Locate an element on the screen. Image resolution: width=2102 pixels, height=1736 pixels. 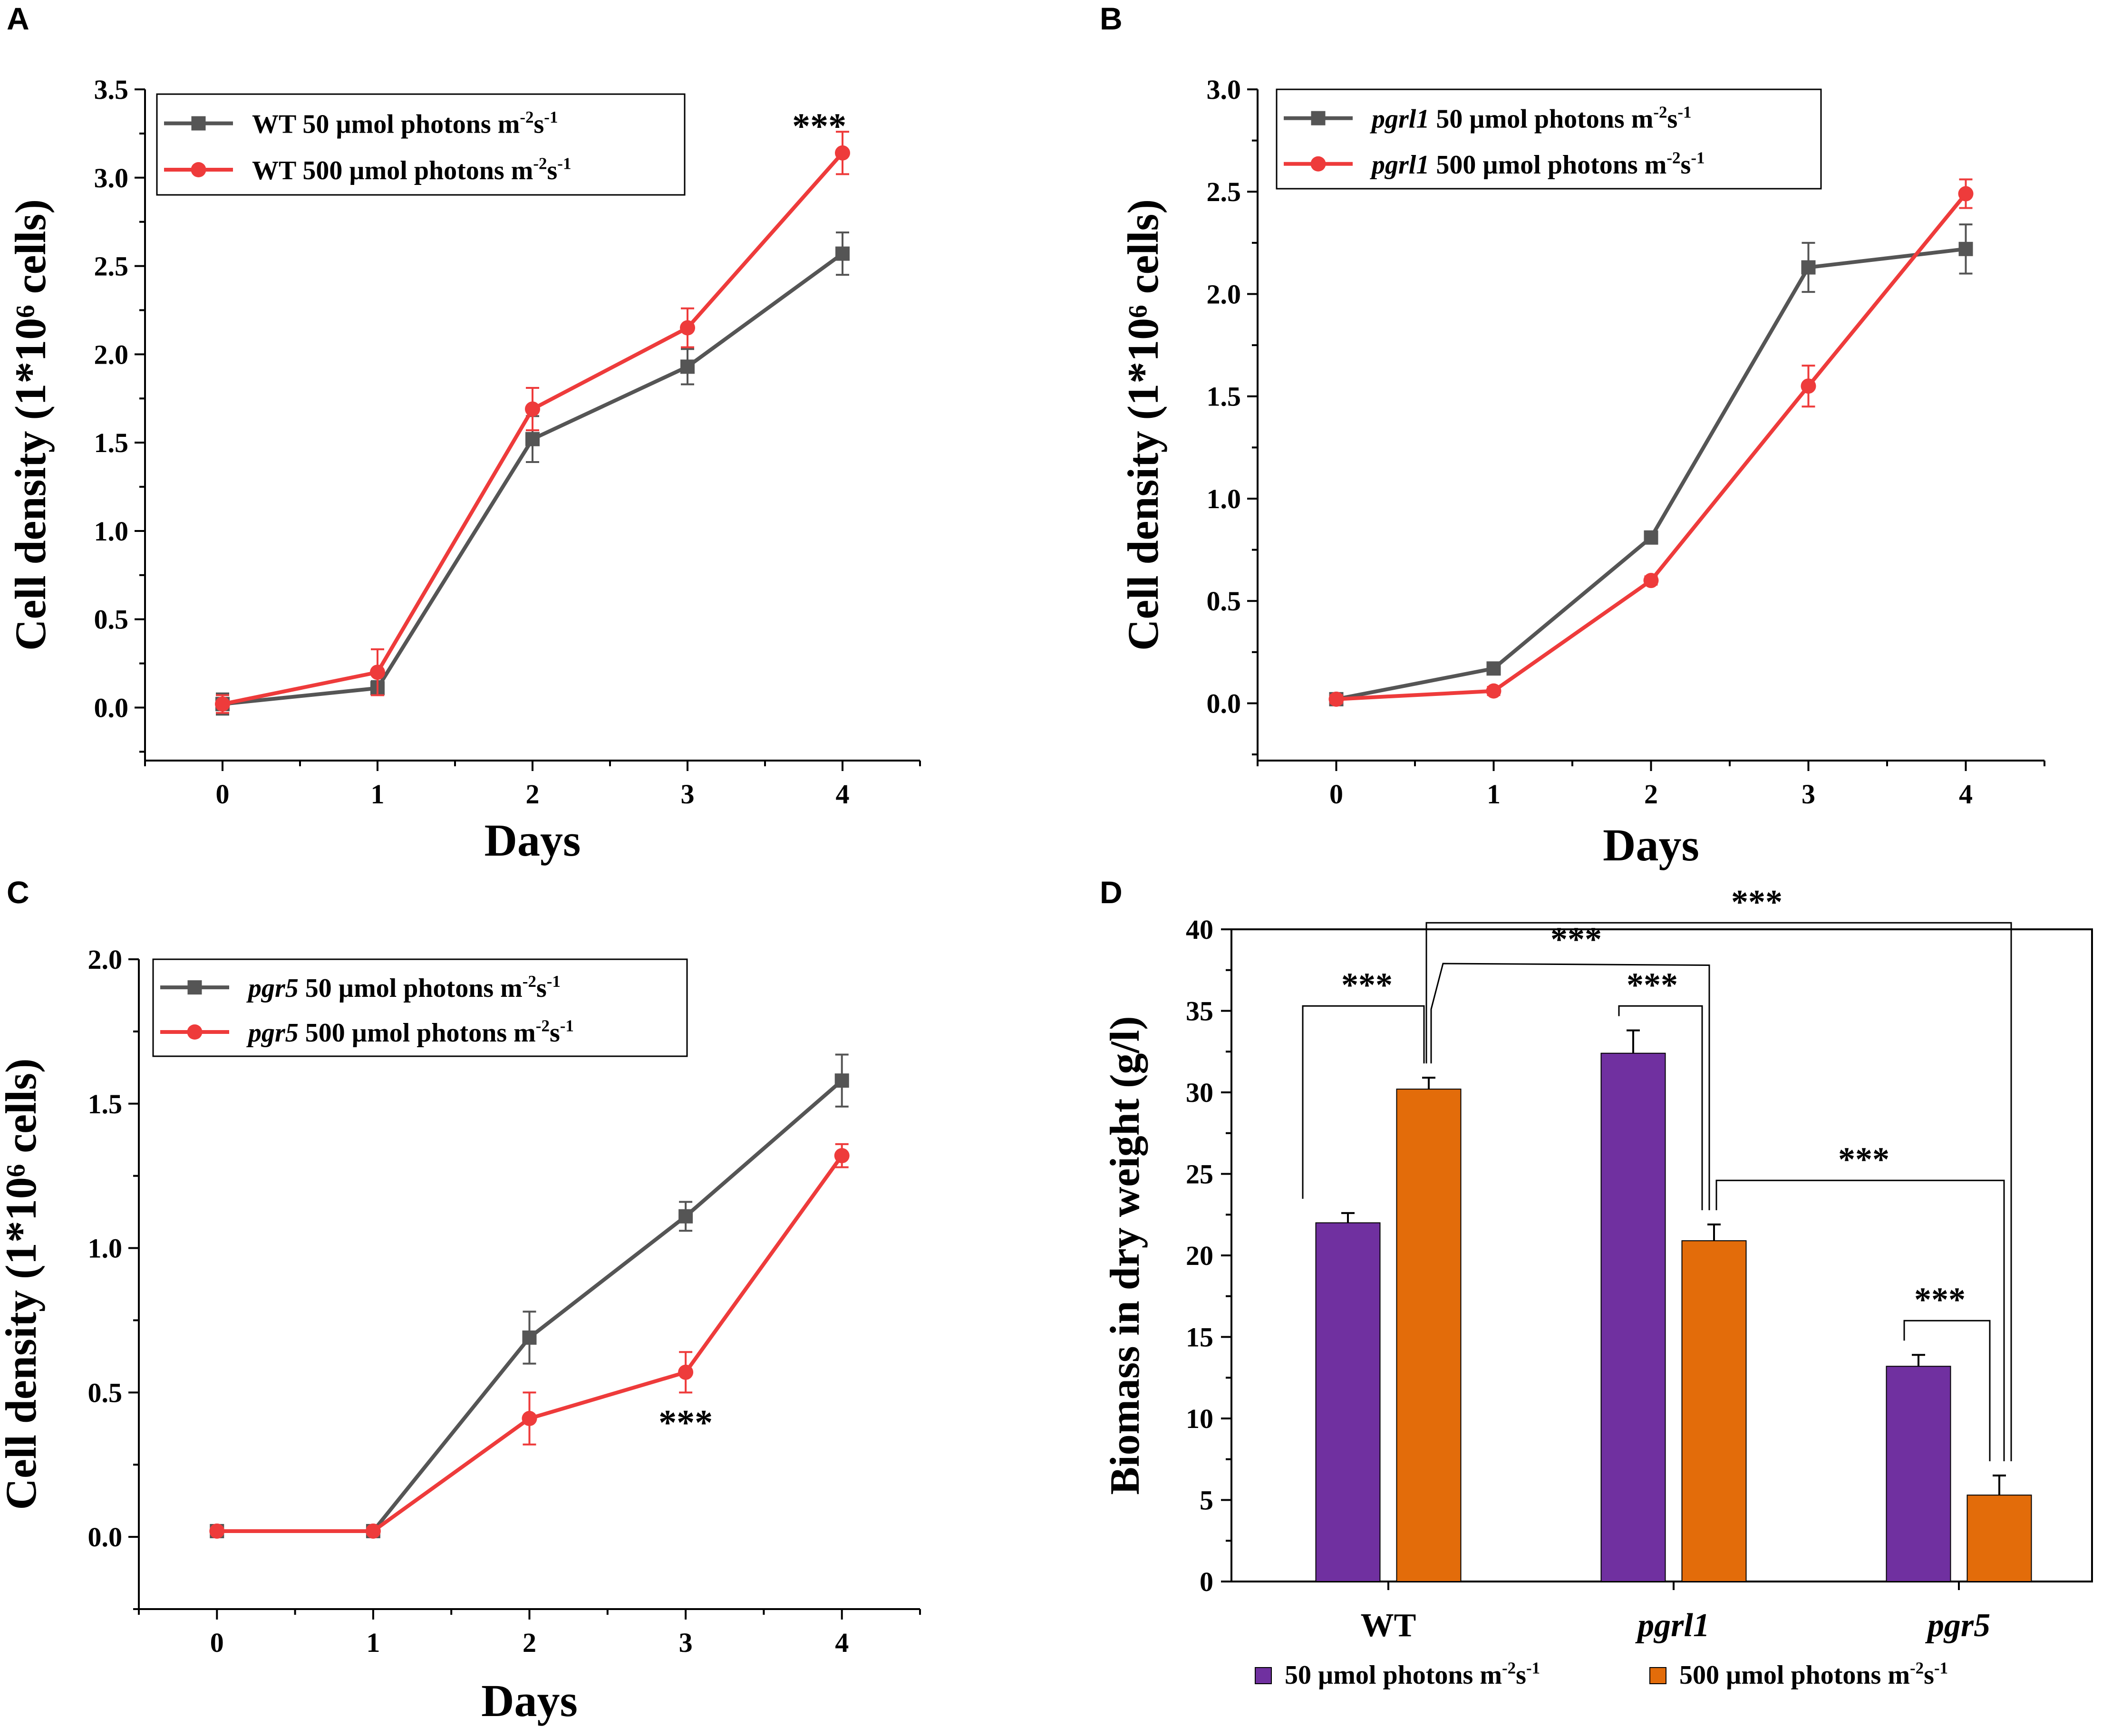
y-tick-label: 0.0 is located at coordinates (105, 1538).